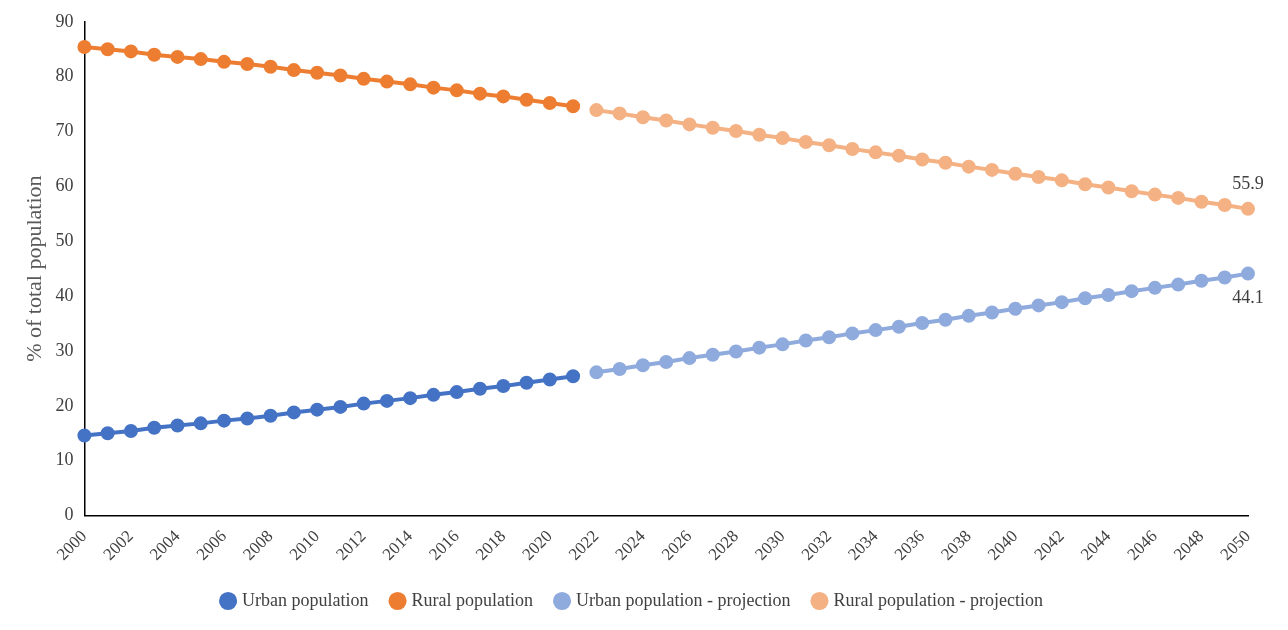  Describe the element at coordinates (64, 130) in the screenshot. I see `y-tick-label: 70` at that location.